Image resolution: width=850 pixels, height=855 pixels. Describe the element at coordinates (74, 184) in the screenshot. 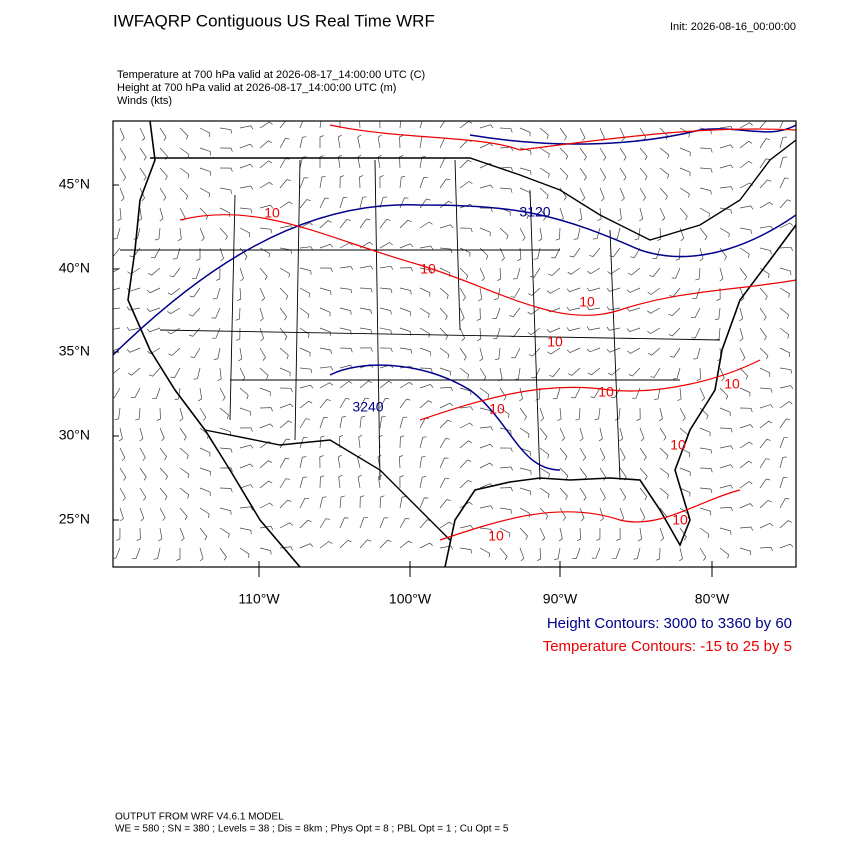

I see `lat-label: 45°N` at that location.